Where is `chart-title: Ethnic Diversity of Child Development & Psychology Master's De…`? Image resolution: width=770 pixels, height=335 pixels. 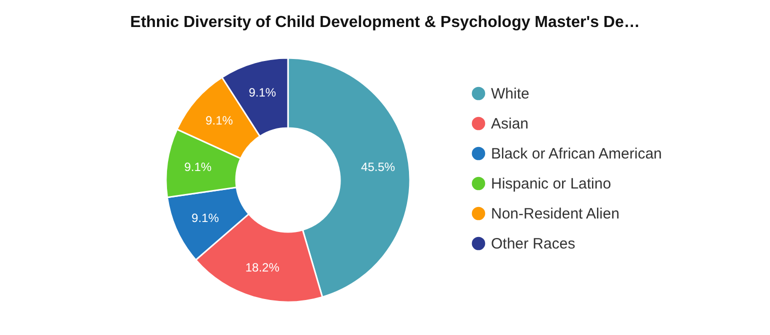
chart-title: Ethnic Diversity of Child Development & Psychology Master's De… is located at coordinates (385, 22).